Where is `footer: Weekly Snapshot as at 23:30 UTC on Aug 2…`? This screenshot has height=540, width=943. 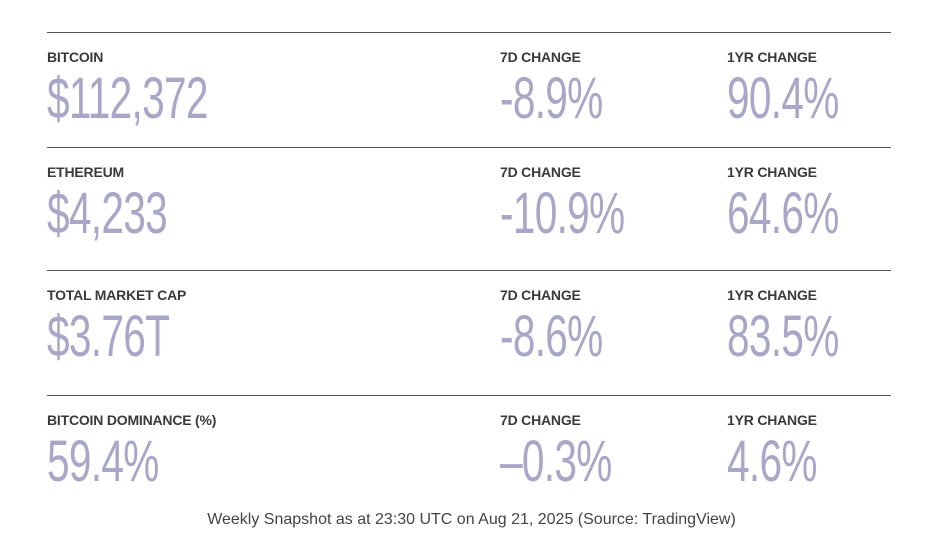
footer: Weekly Snapshot as at 23:30 UTC on Aug 2… is located at coordinates (471, 519).